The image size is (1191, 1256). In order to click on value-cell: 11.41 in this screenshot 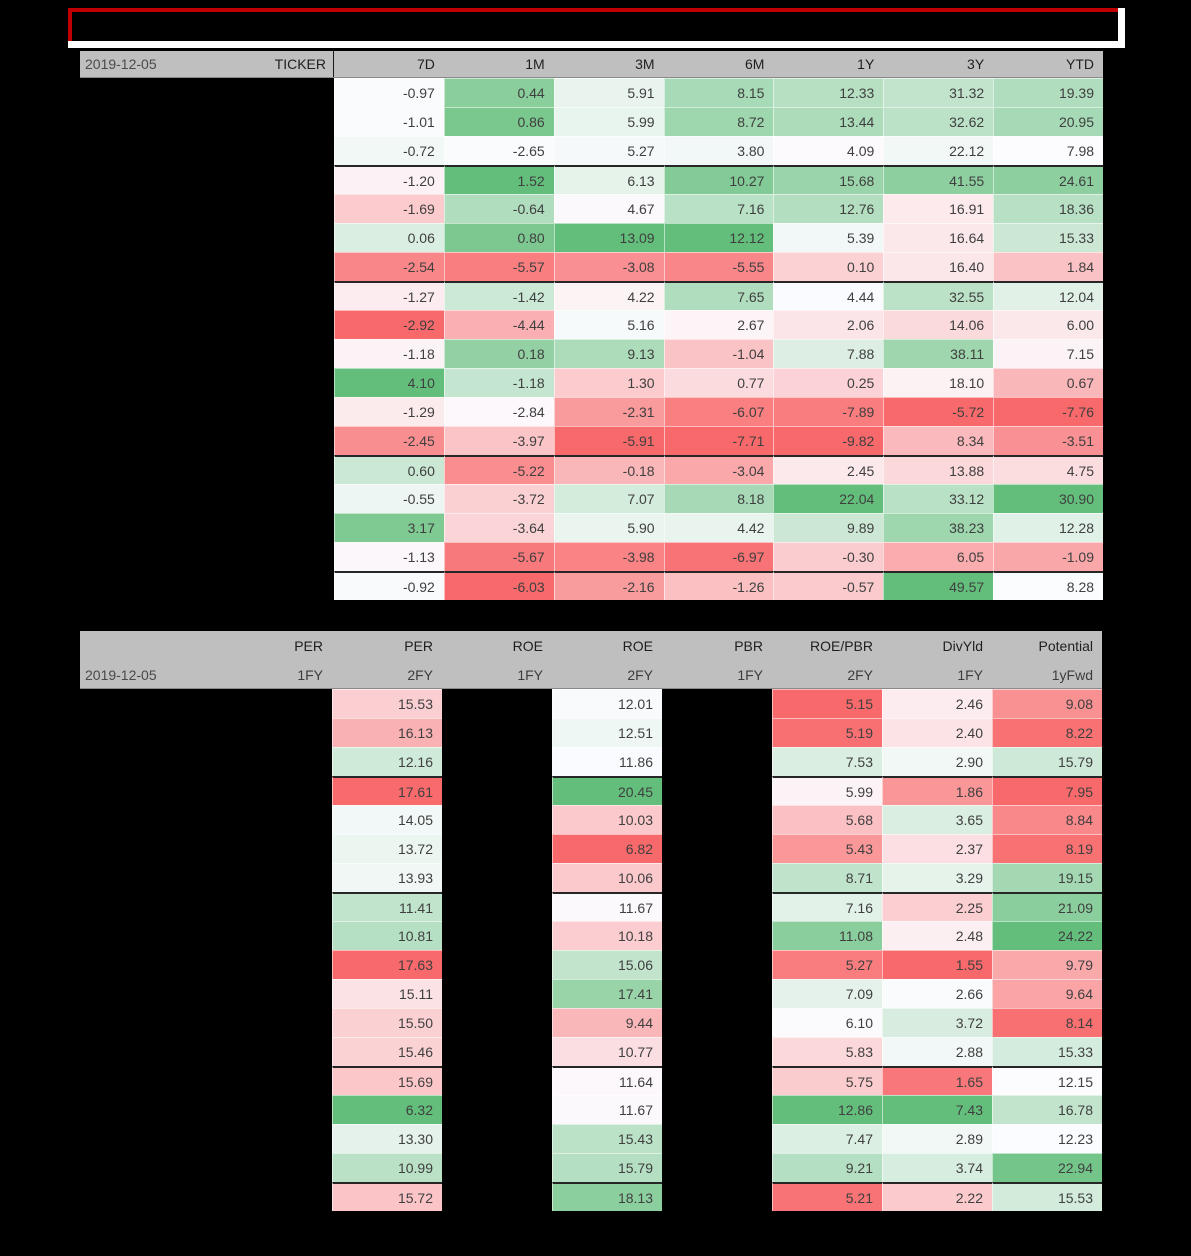, I will do `click(387, 906)`.